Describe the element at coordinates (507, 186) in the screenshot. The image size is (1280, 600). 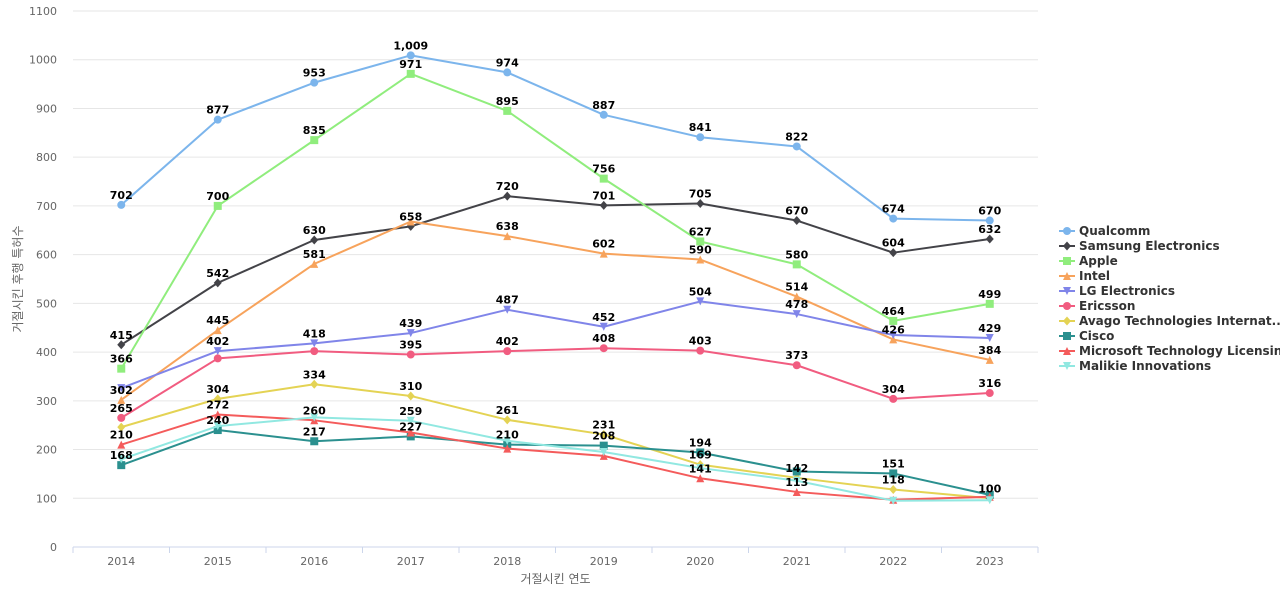
I see `data-label: 720` at that location.